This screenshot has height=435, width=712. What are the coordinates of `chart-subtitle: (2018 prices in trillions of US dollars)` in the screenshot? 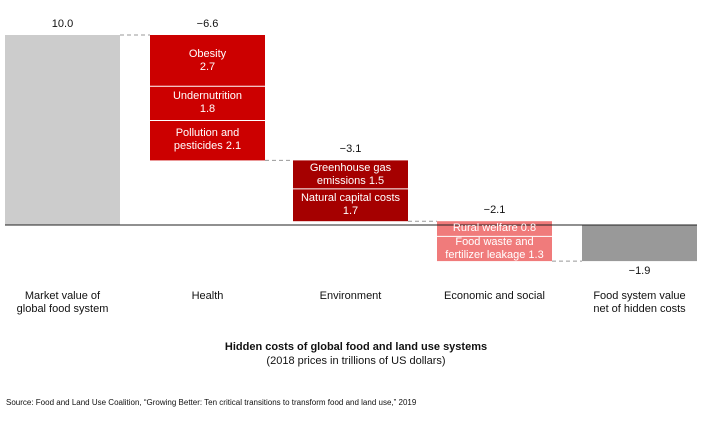 It's located at (356, 361).